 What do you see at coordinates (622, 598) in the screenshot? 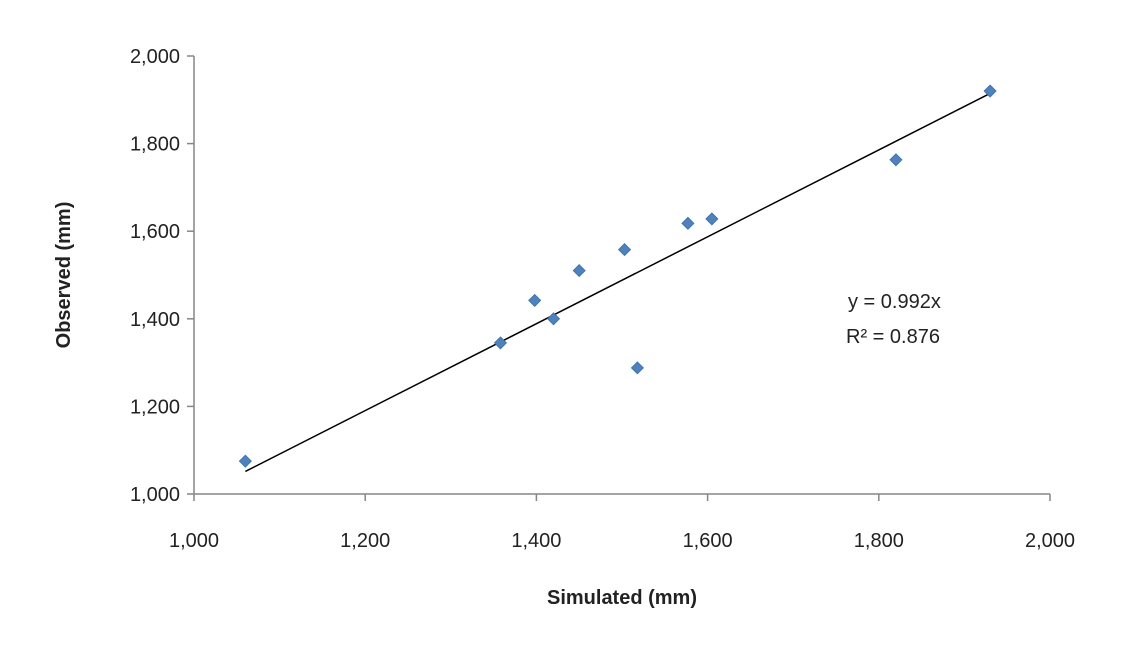
I see `x-axis-title: Simulated (mm)` at bounding box center [622, 598].